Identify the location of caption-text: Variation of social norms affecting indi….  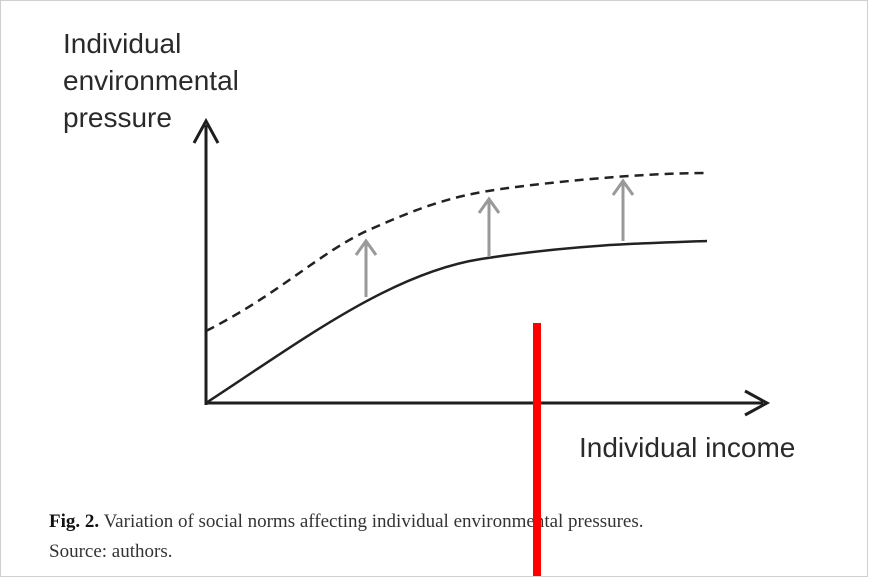
(373, 521).